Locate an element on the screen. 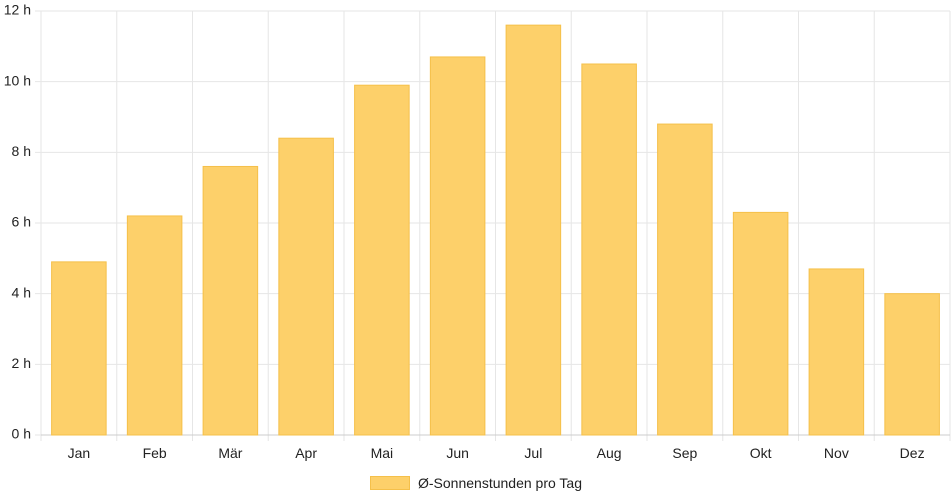  bar-aug is located at coordinates (609, 249).